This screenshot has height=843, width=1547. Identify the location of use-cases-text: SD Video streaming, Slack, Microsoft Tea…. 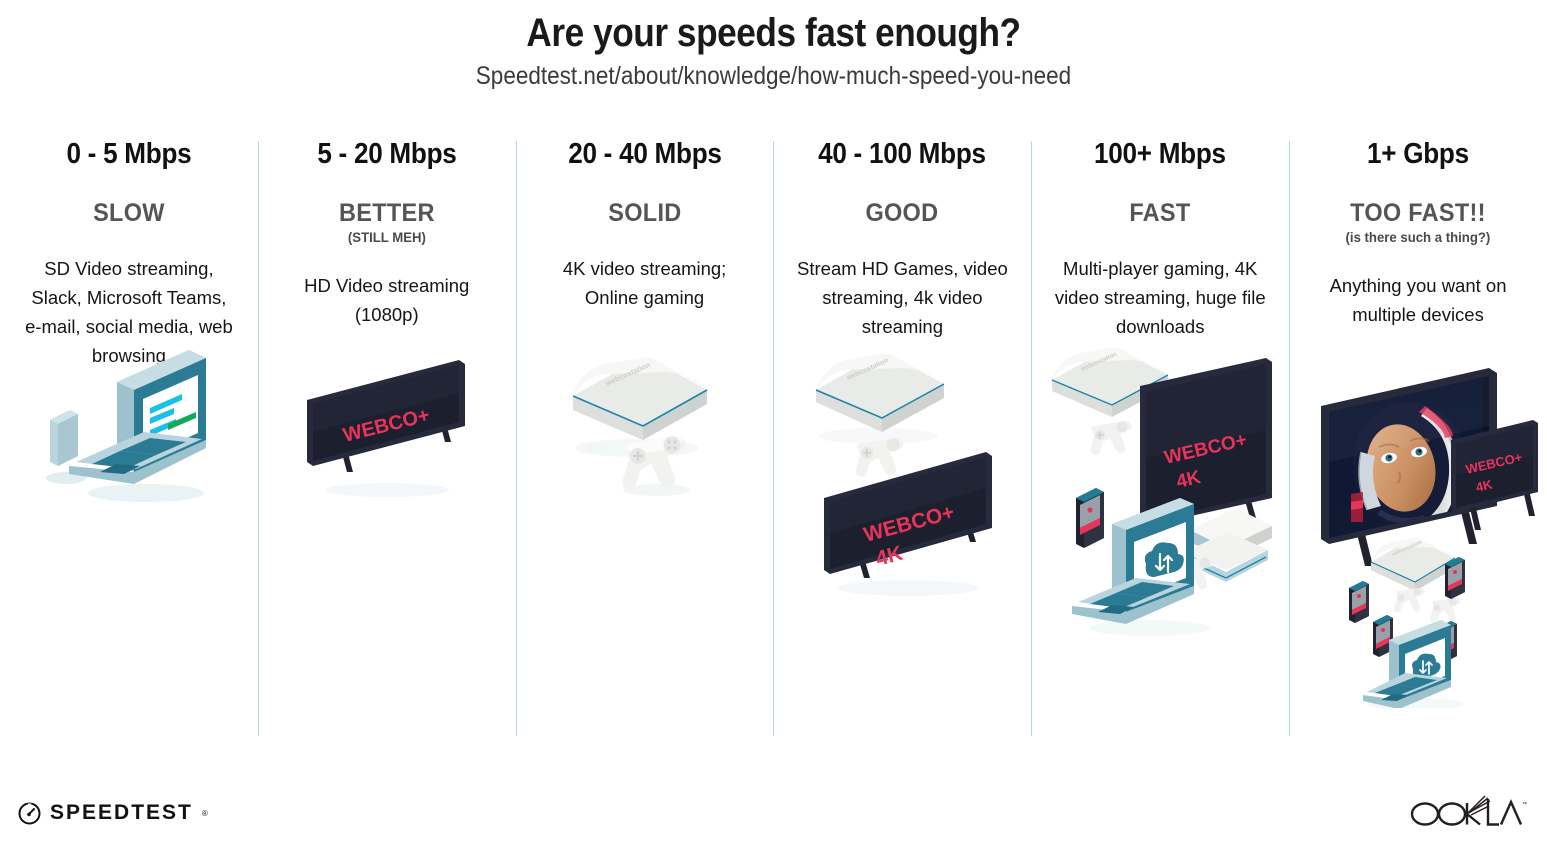
(129, 312).